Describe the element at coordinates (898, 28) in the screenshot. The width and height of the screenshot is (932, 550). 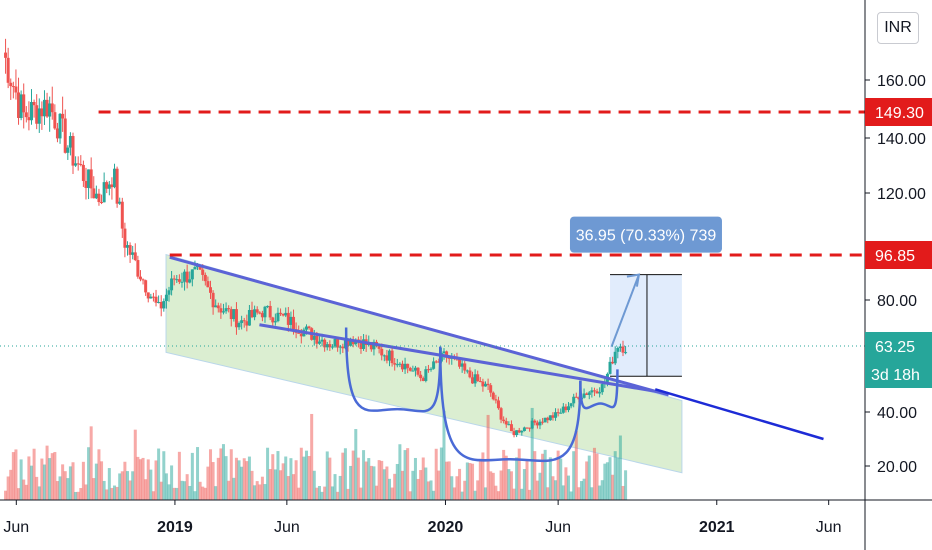
I see `currency-button: INR` at that location.